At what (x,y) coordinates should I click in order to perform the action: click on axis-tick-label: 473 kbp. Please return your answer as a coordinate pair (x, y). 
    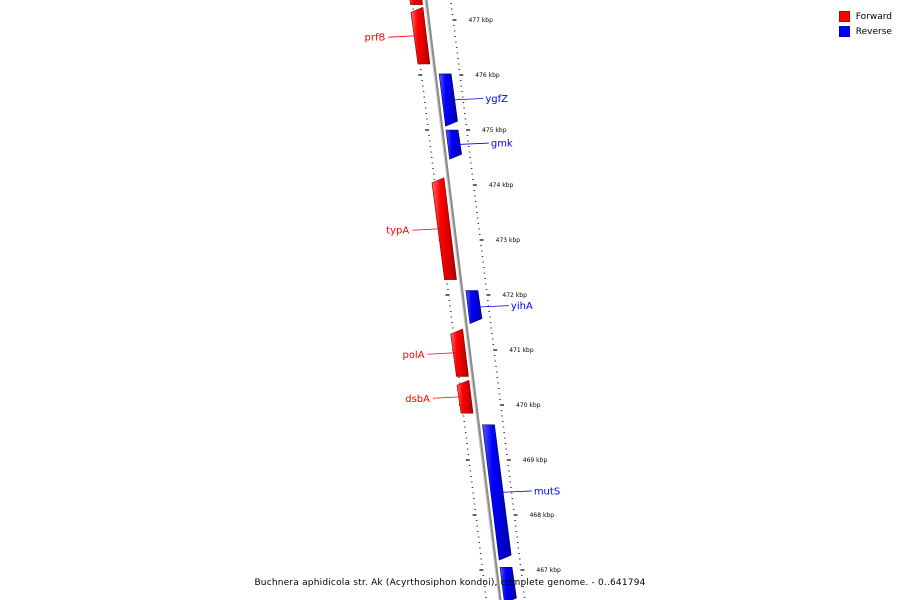
    Looking at the image, I should click on (508, 240).